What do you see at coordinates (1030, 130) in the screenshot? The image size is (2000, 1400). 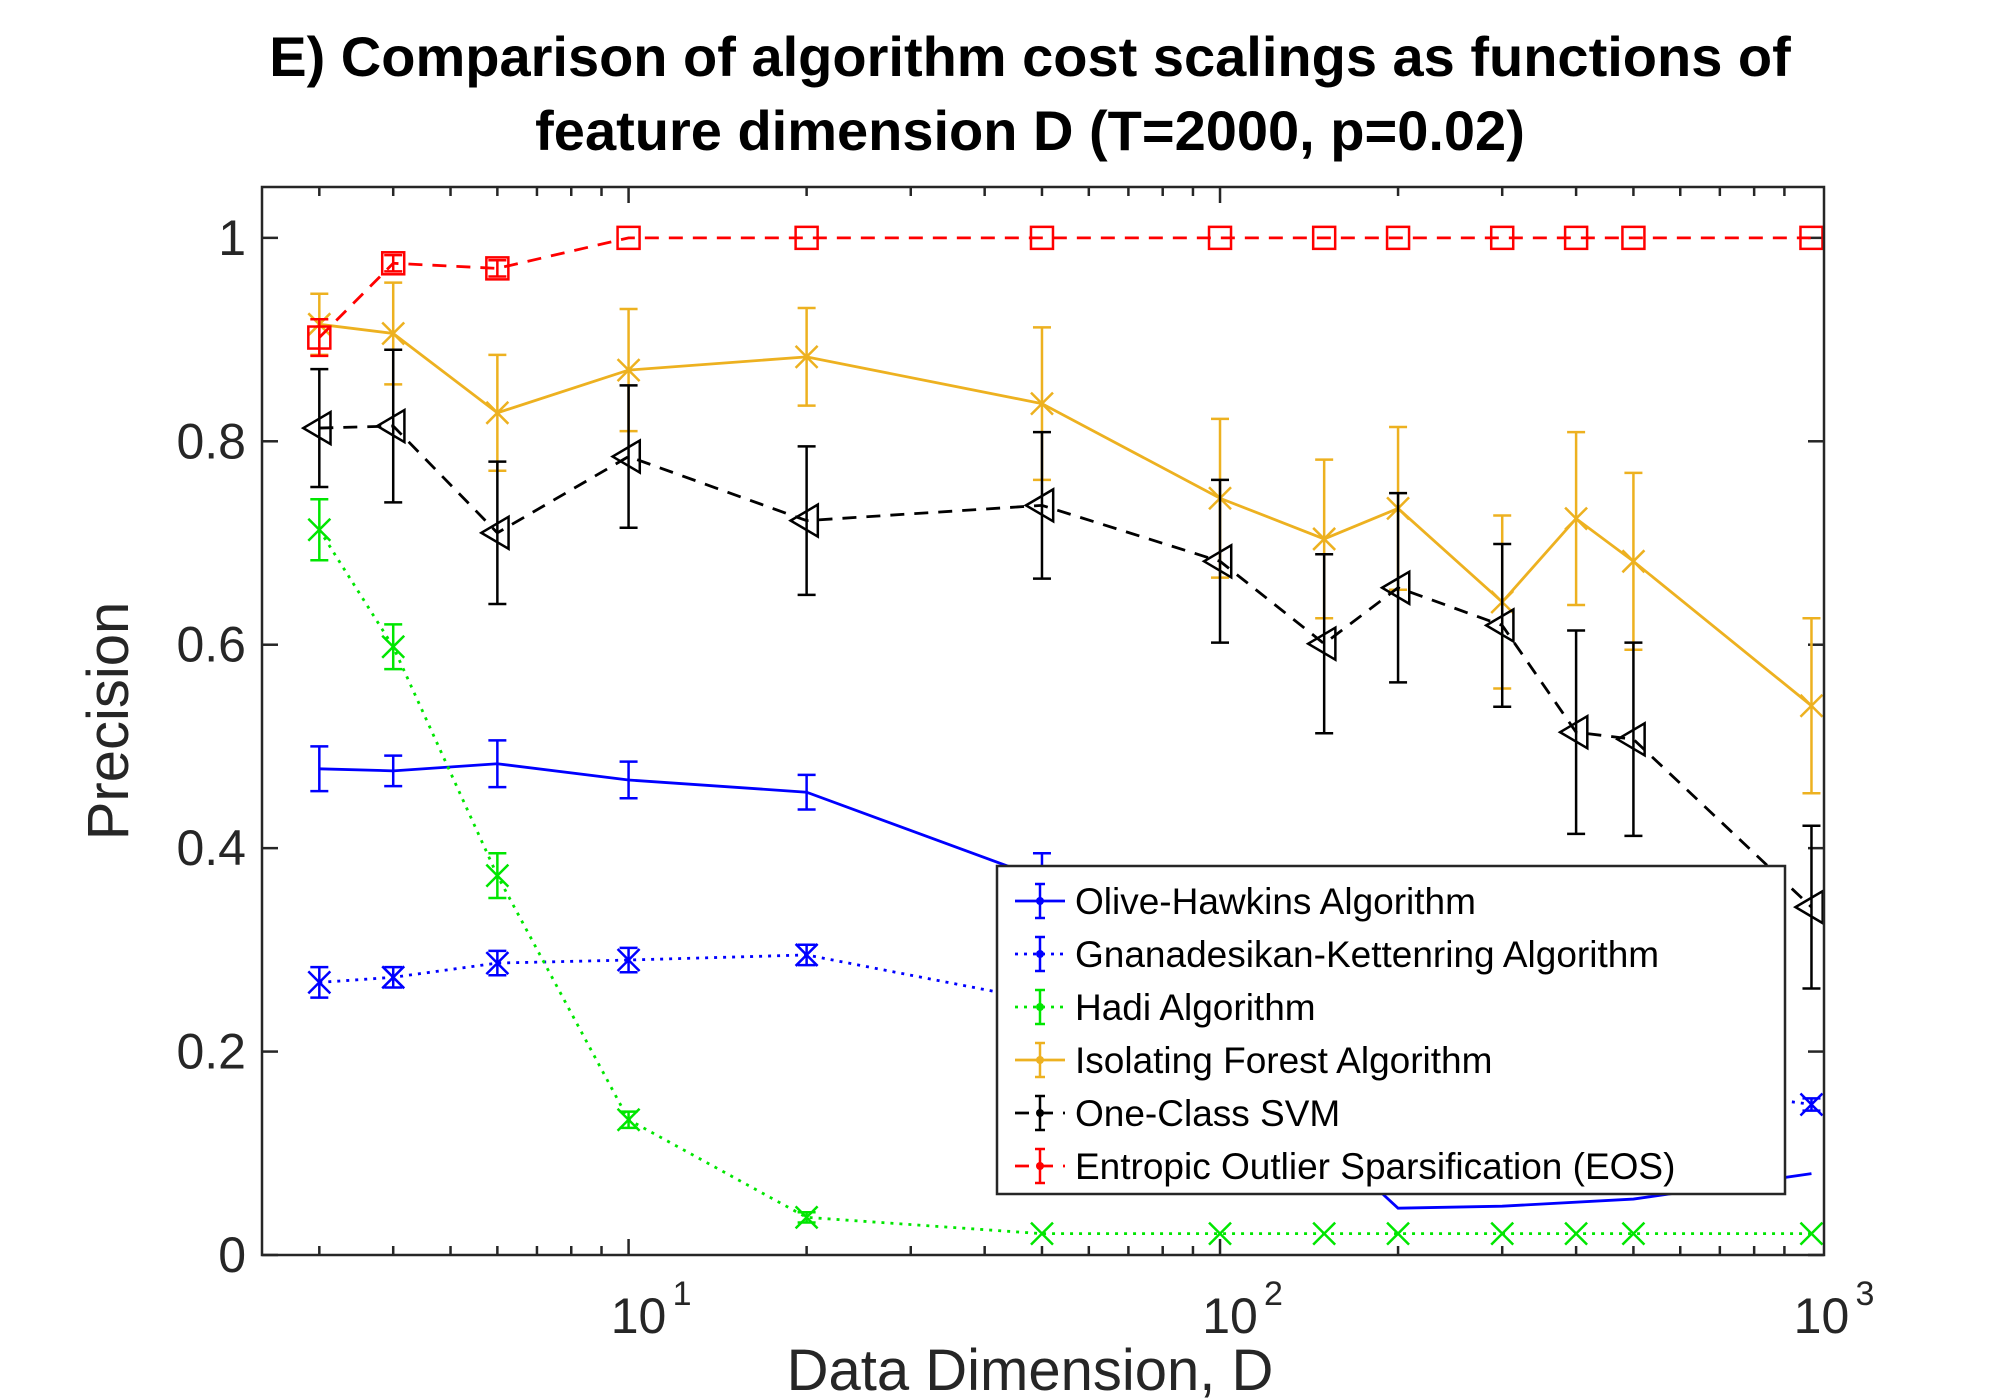 I see `chart-subtitle: feature dimension D (T=2000, p=0.02)` at bounding box center [1030, 130].